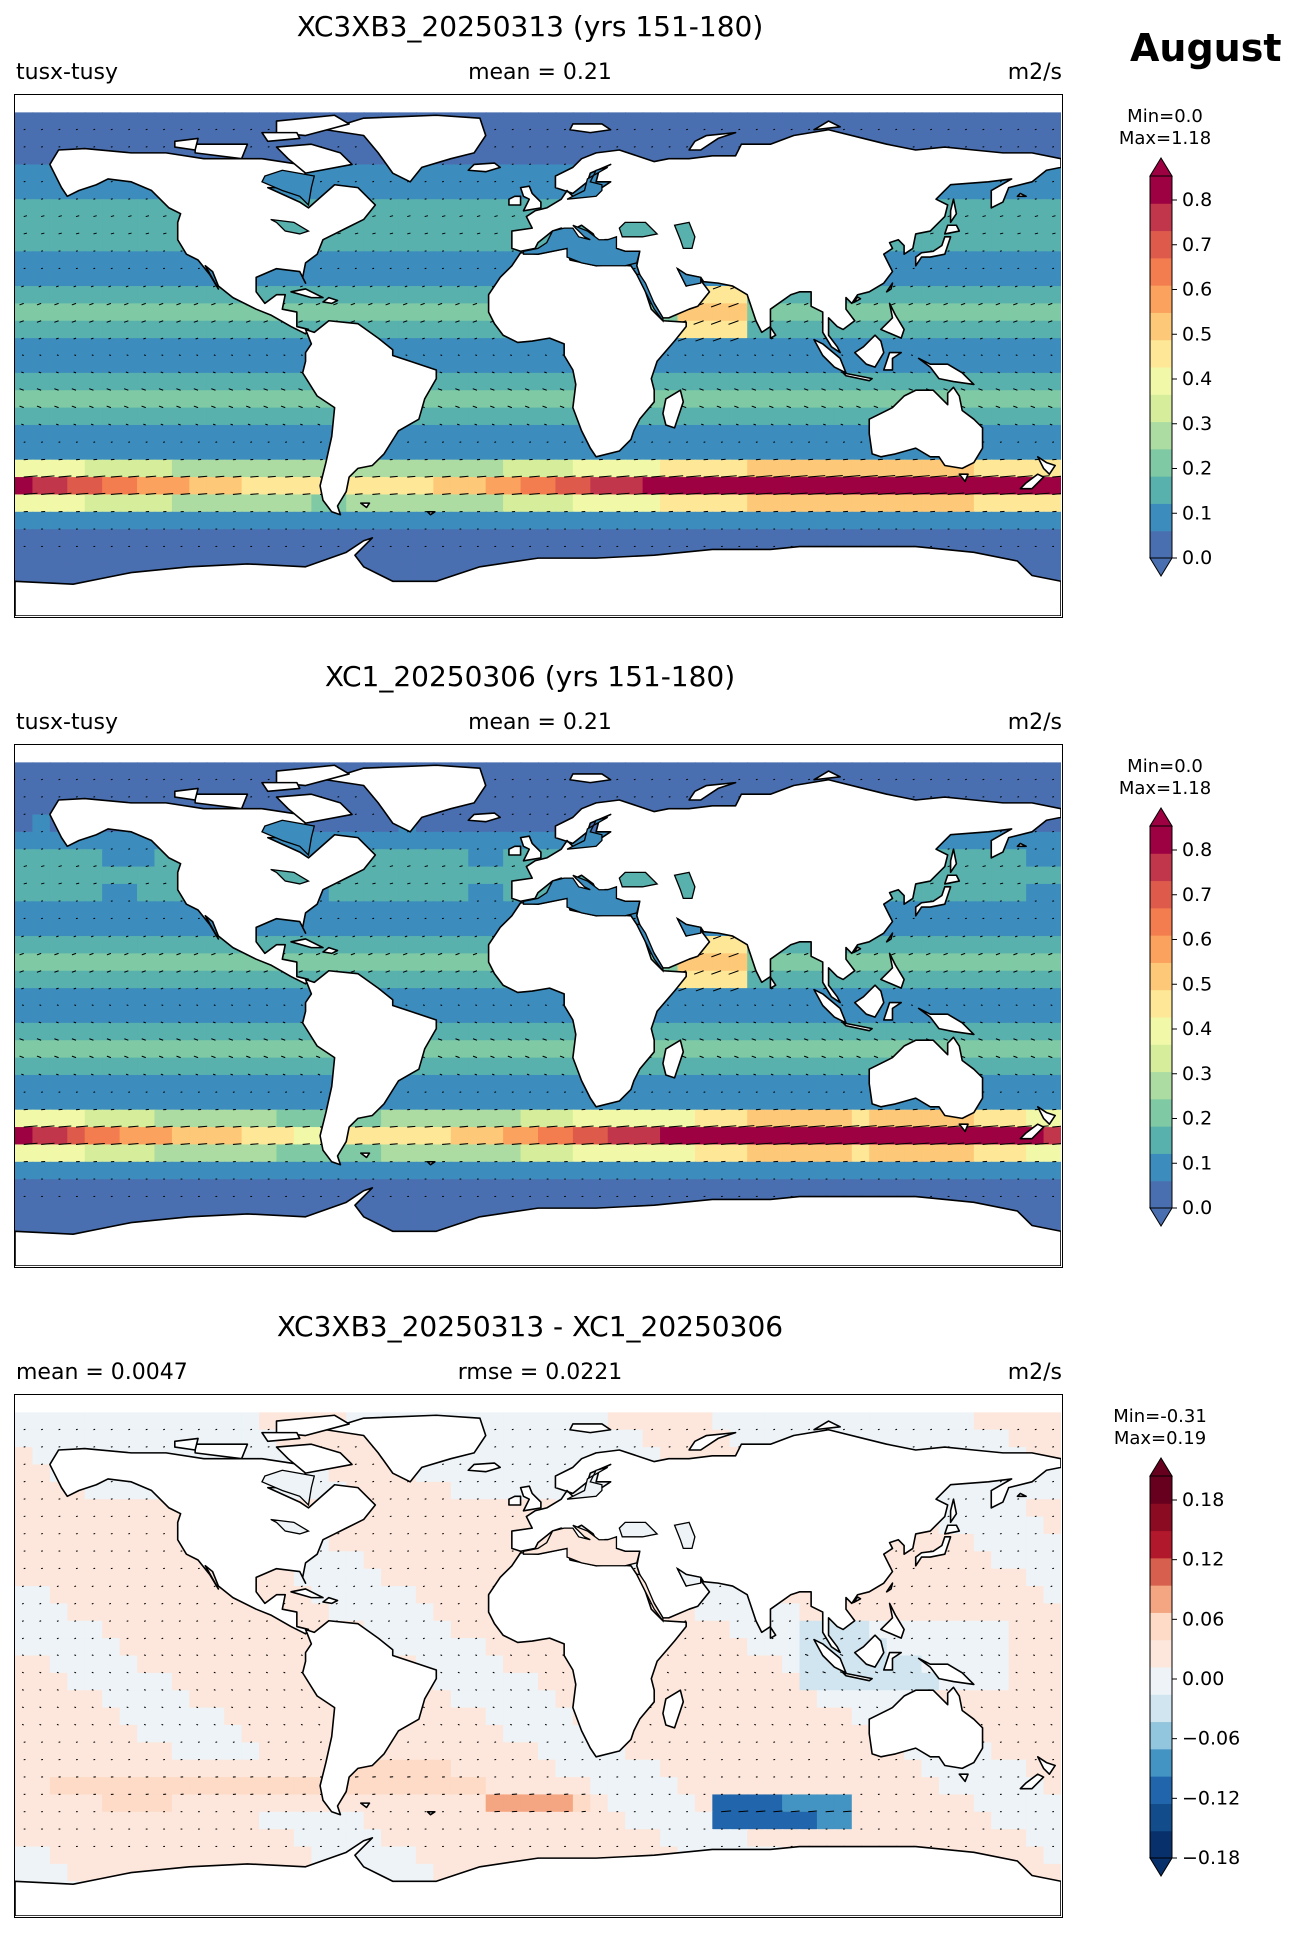 Image resolution: width=1313 pixels, height=1939 pixels. Describe the element at coordinates (1161, 167) in the screenshot. I see `colorbar-max-extend` at that location.